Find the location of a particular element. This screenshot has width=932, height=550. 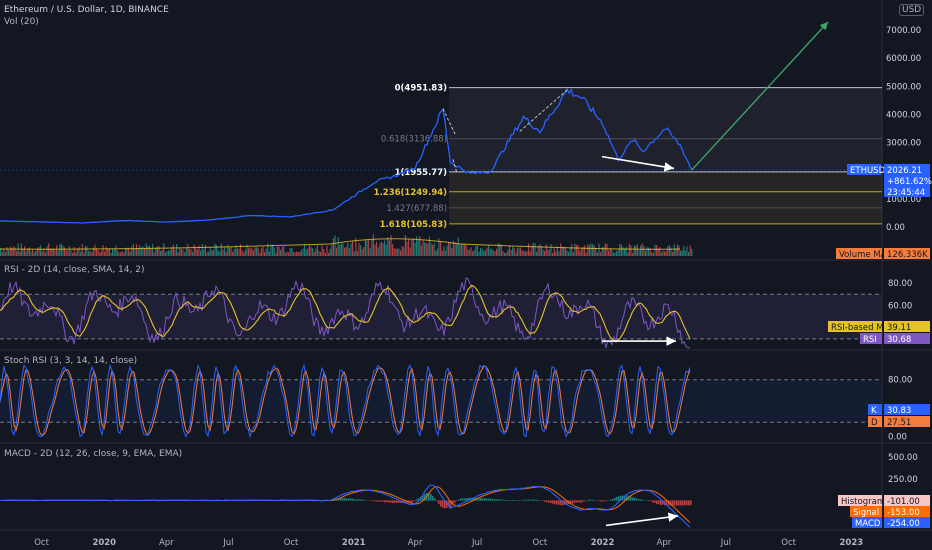

price-tick-7: 6000.00 is located at coordinates (903, 59).